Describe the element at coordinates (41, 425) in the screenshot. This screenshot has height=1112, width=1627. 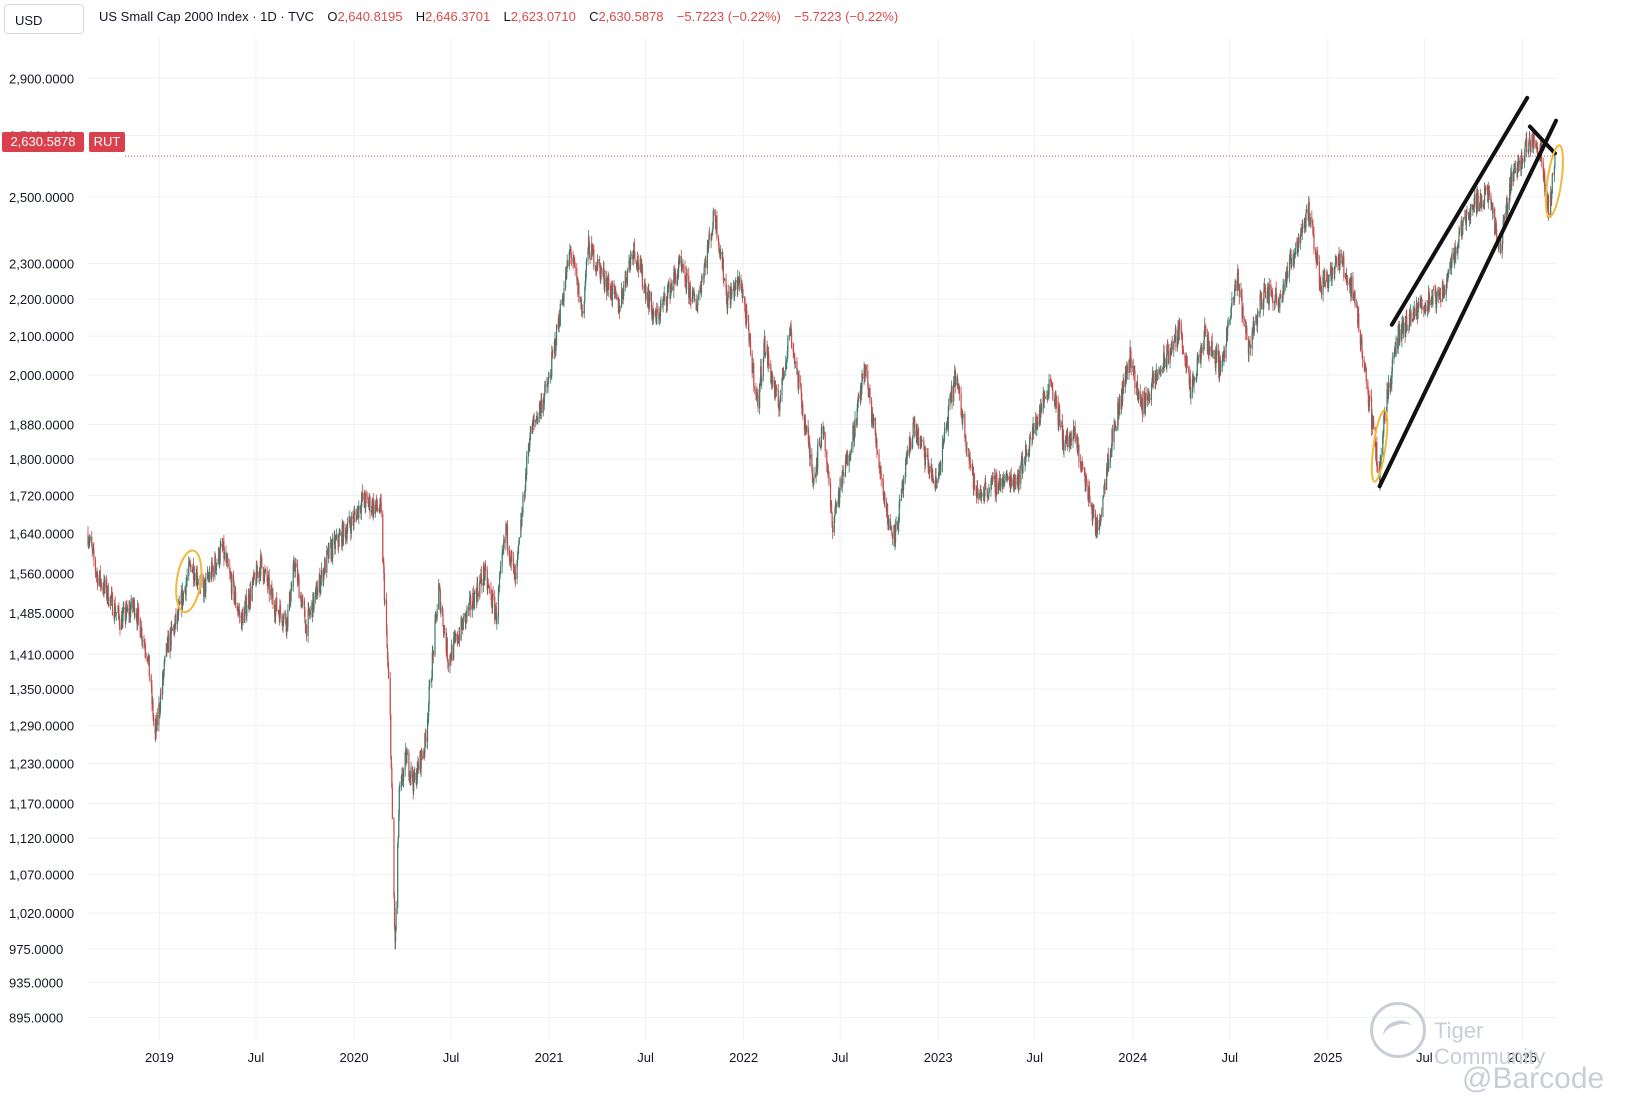
I see `y-tick-label: 1,880.0000` at that location.